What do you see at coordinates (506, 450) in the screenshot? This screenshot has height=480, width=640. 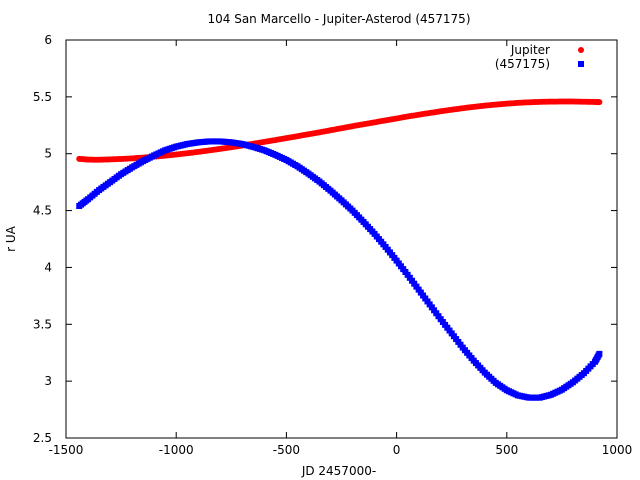 I see `x-tick-label: 500` at bounding box center [506, 450].